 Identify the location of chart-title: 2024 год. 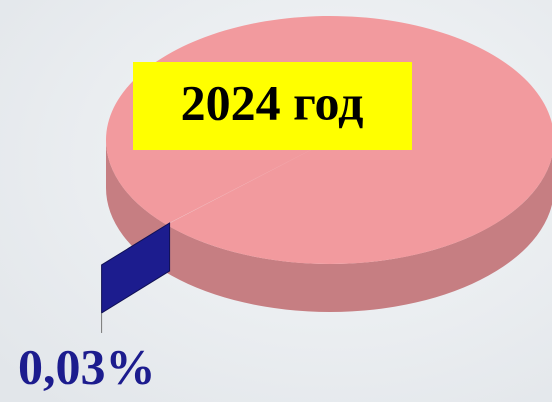
(272, 102).